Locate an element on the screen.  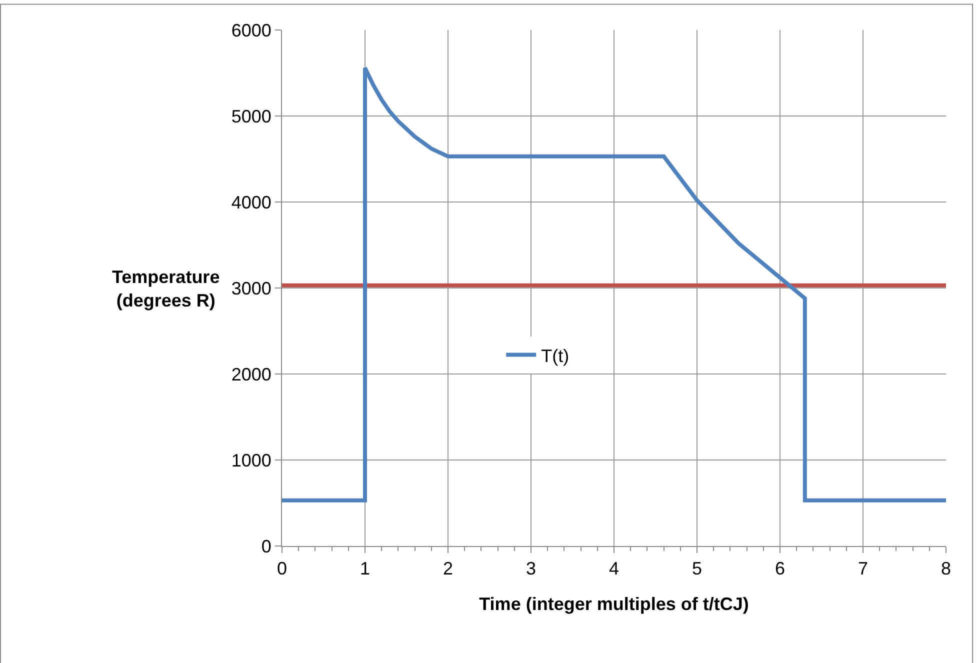
y-tick-label: 5000 is located at coordinates (251, 116).